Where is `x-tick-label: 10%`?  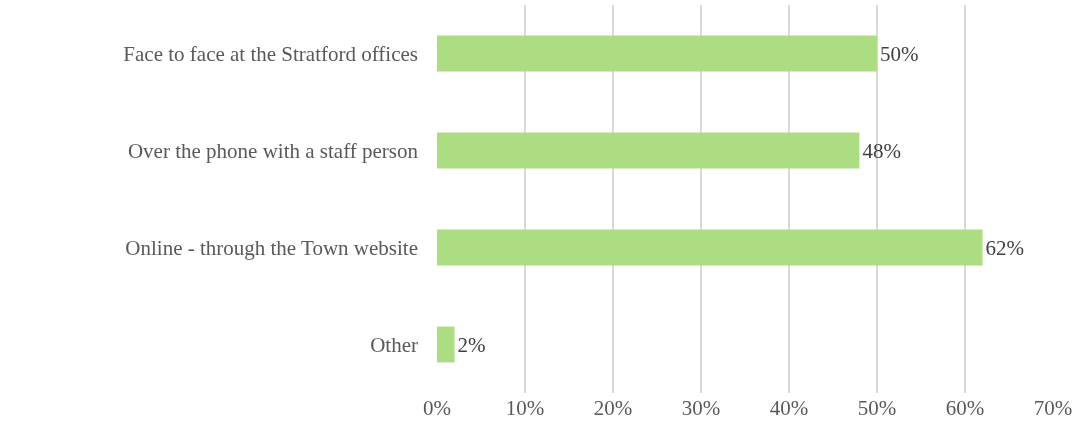
x-tick-label: 10% is located at coordinates (525, 408).